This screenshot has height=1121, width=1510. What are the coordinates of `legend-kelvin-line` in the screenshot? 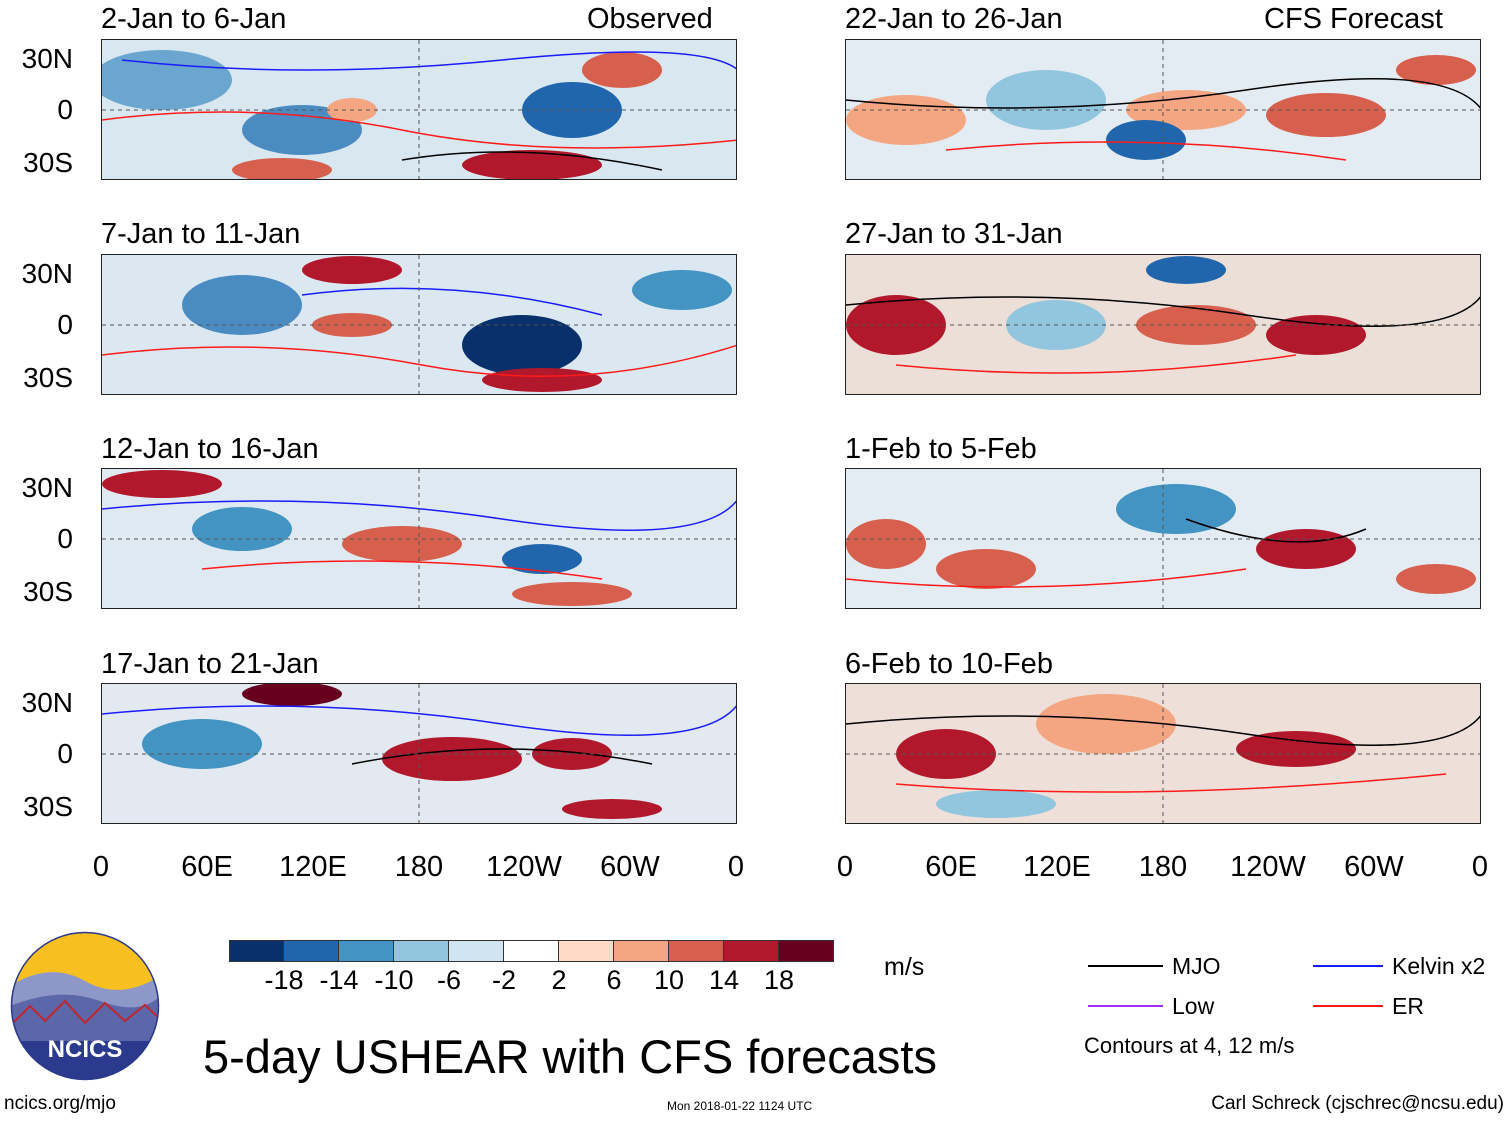 It's located at (1348, 966).